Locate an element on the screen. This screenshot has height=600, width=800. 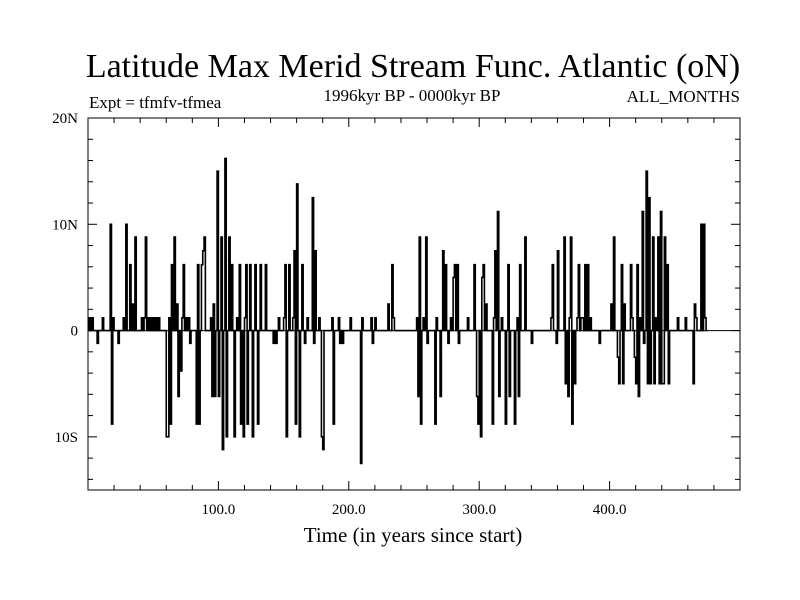
y-tick-label: 20N is located at coordinates (65, 119).